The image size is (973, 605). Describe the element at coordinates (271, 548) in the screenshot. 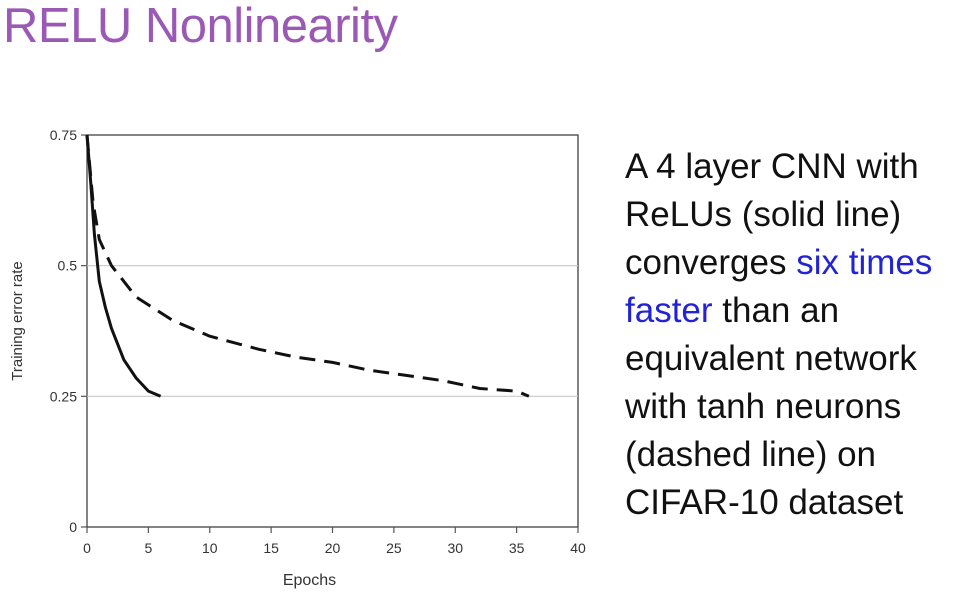

I see `x-tick-label: 15` at that location.